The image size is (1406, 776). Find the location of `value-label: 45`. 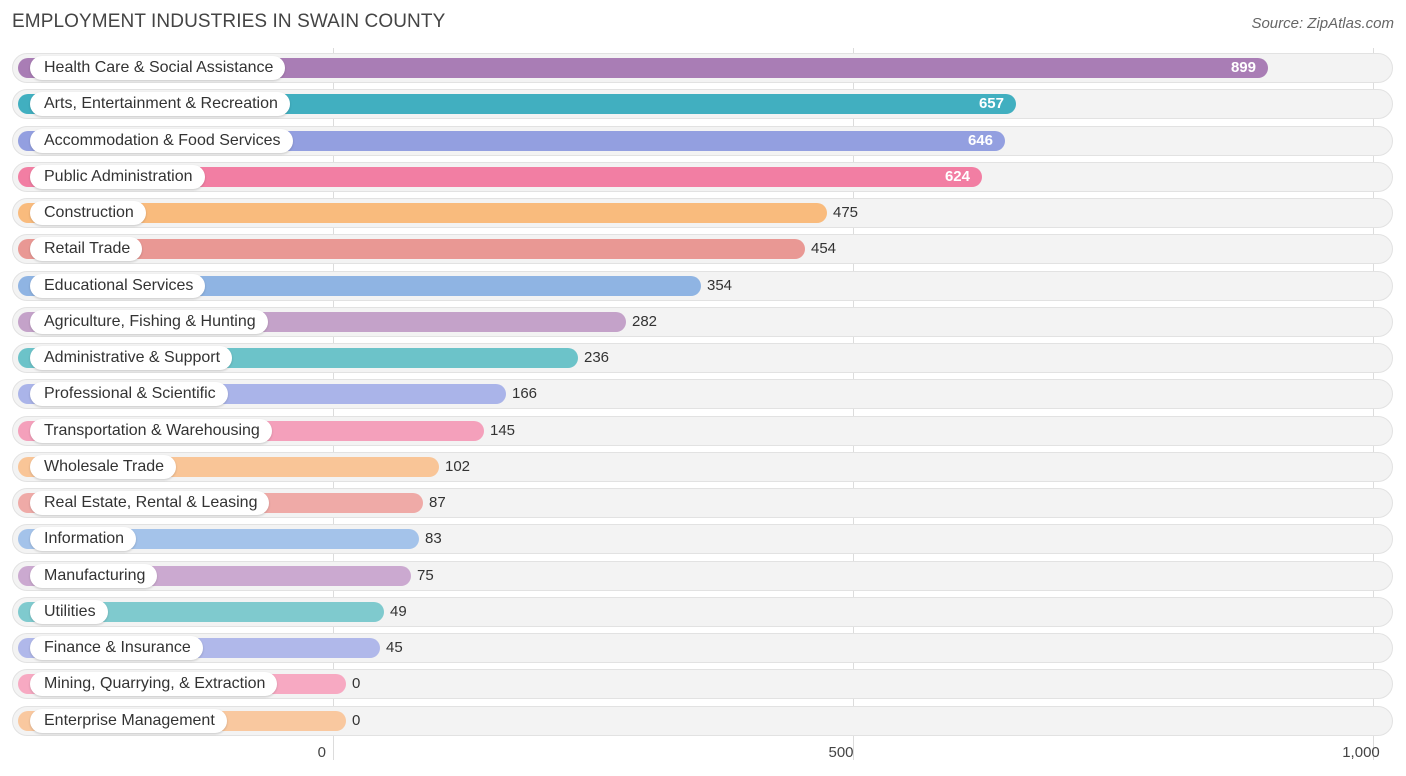

value-label: 45 is located at coordinates (394, 647).